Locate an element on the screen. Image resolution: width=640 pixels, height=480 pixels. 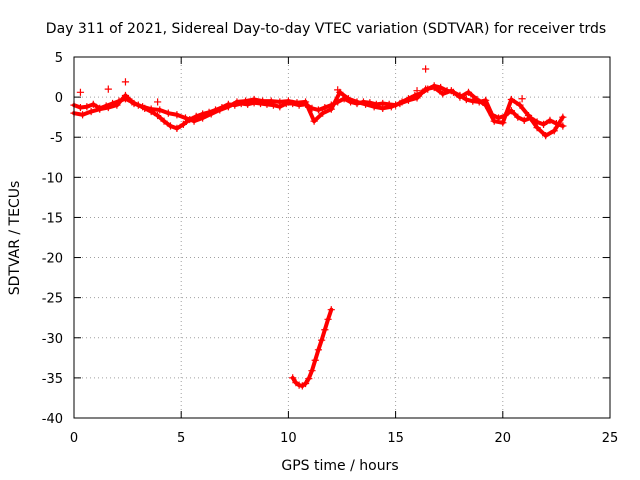
x-axis-title: GPS time / hours is located at coordinates (339, 466).